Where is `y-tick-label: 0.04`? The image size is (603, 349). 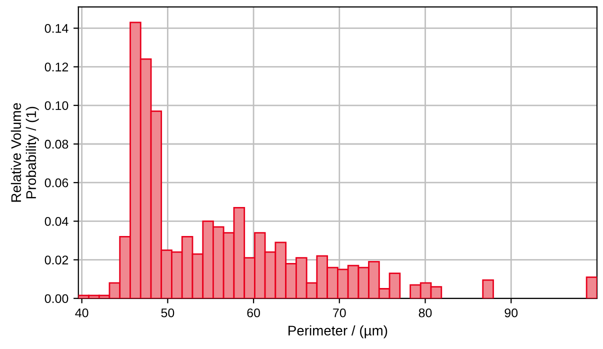
y-tick-label: 0.04 is located at coordinates (56, 221).